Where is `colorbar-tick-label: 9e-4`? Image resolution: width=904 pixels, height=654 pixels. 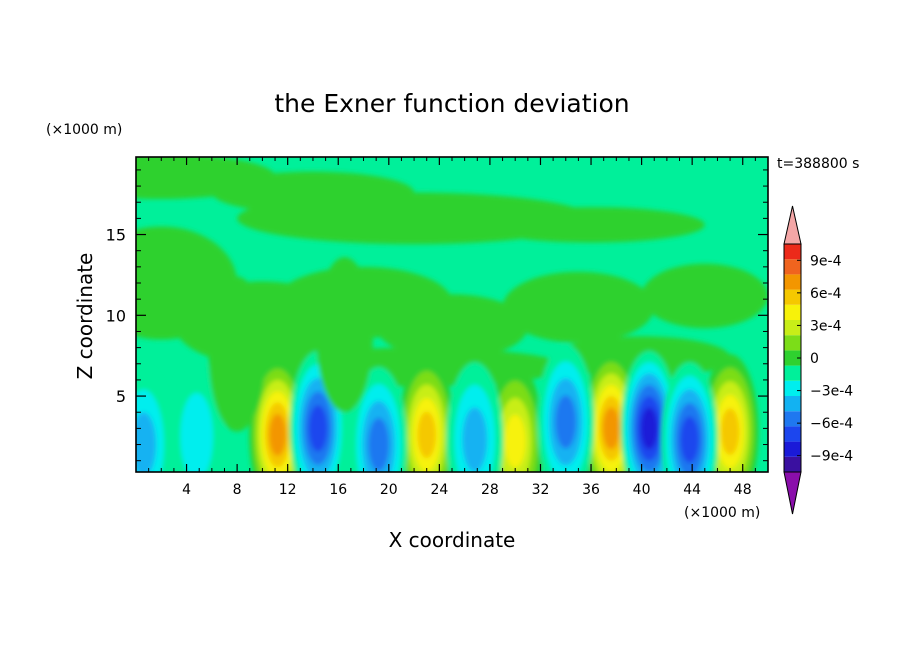 colorbar-tick-label: 9e-4 is located at coordinates (826, 261).